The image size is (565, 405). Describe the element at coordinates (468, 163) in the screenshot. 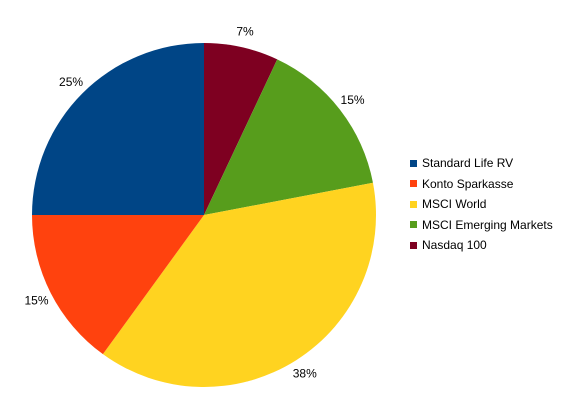

I see `legend-label: Standard Life RV` at that location.